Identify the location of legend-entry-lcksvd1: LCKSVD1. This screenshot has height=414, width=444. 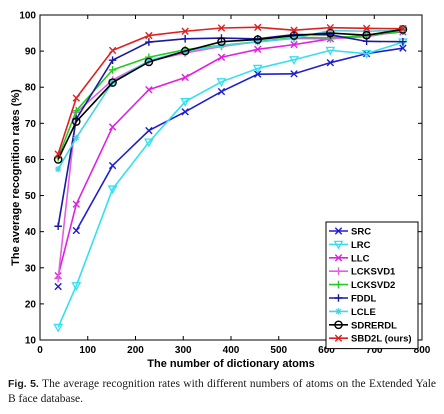
(362, 272).